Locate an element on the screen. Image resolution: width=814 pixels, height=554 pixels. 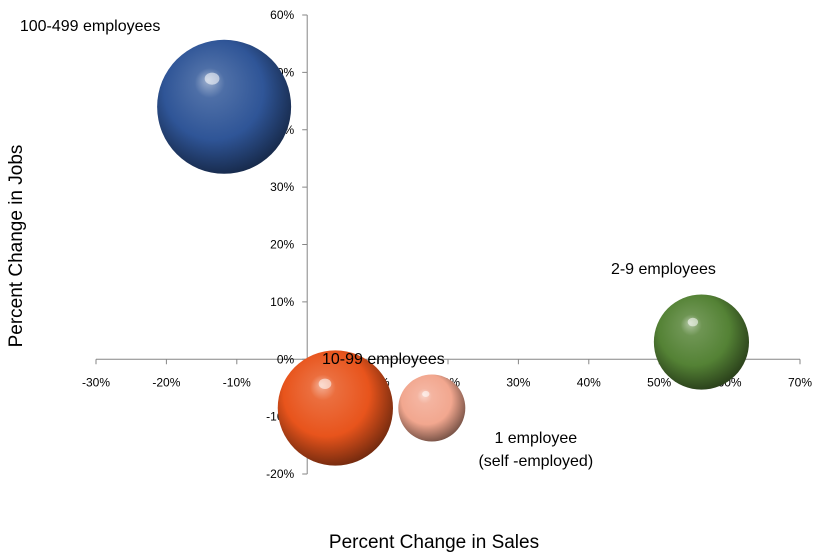
y-tick-label: -20% is located at coordinates (280, 474).